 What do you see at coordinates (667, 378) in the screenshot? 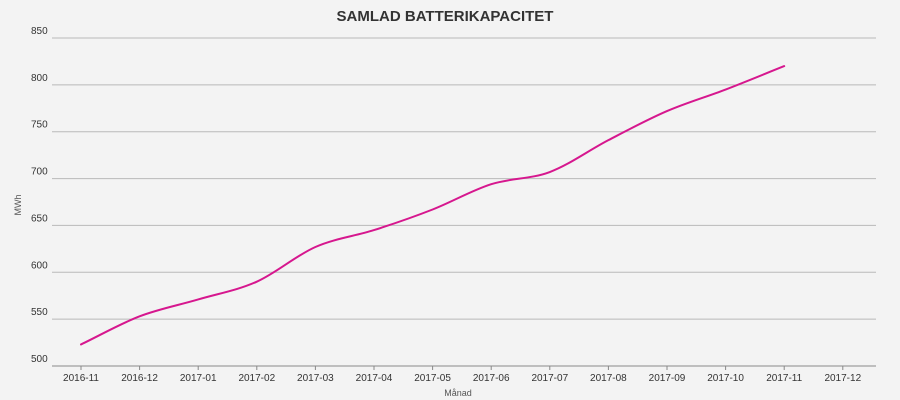
I see `x-tick-label-2017-09: 2017-09` at bounding box center [667, 378].